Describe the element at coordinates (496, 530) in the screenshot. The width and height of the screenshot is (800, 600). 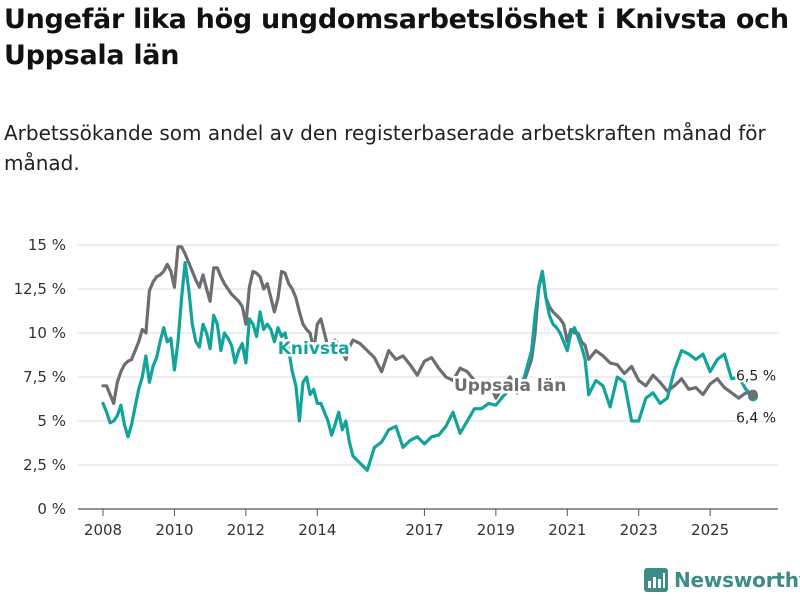
I see `x-tick-label: 2019` at that location.